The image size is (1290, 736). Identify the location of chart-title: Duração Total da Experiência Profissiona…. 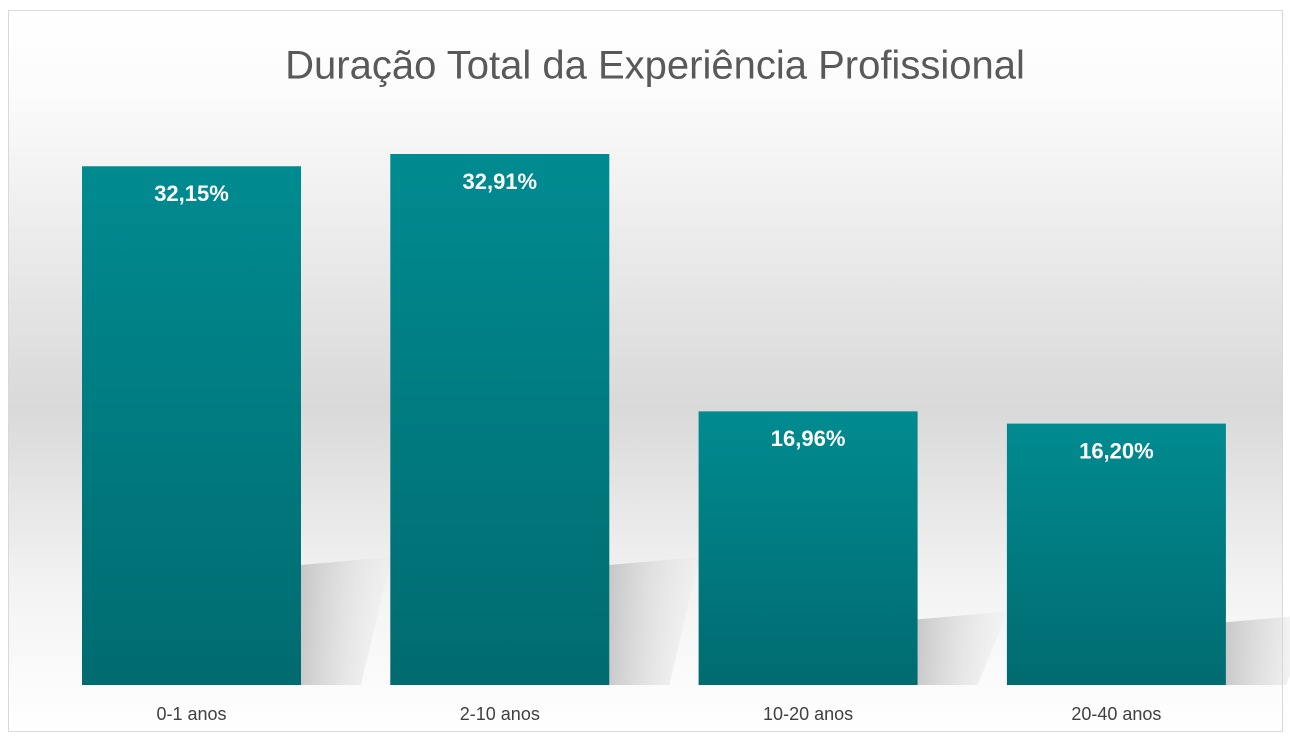
(655, 66).